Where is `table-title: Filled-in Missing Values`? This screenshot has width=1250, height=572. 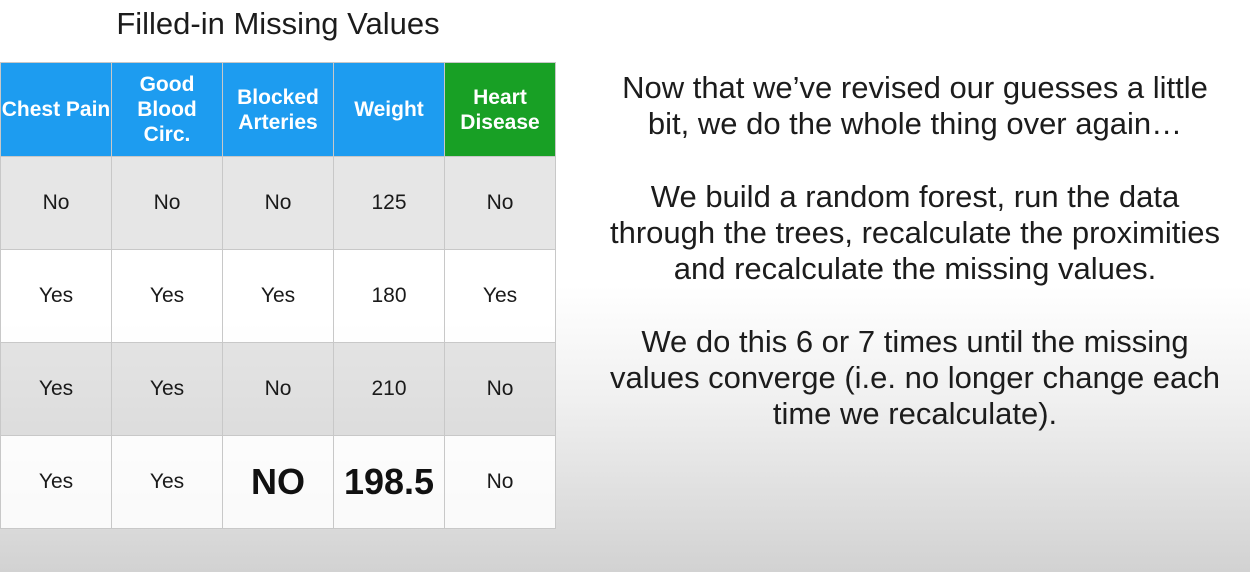 table-title: Filled-in Missing Values is located at coordinates (278, 23).